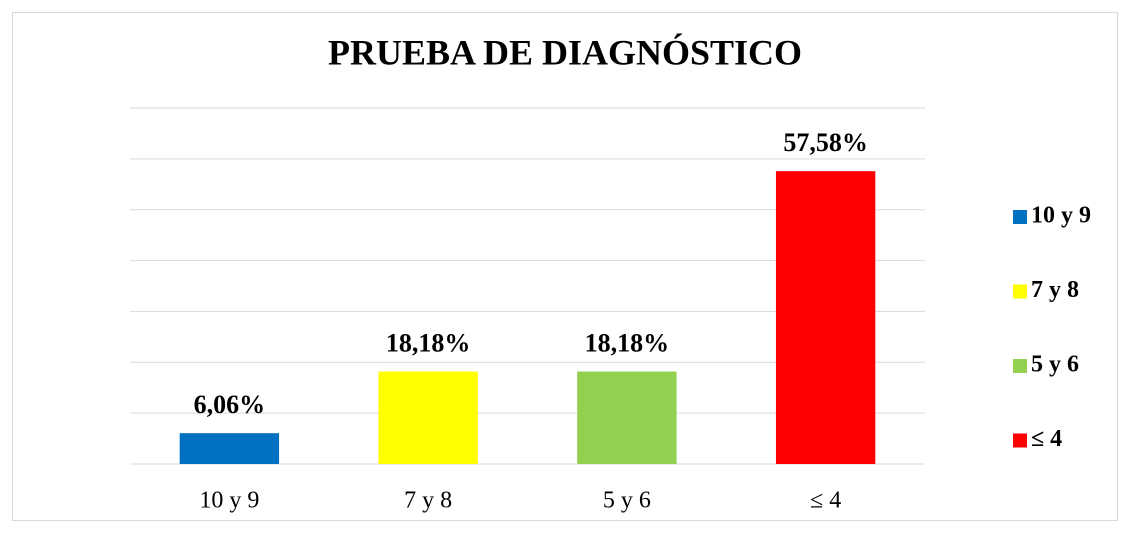 The image size is (1130, 534). Describe the element at coordinates (229, 501) in the screenshot. I see `x-tick-label: 10 y 9` at that location.